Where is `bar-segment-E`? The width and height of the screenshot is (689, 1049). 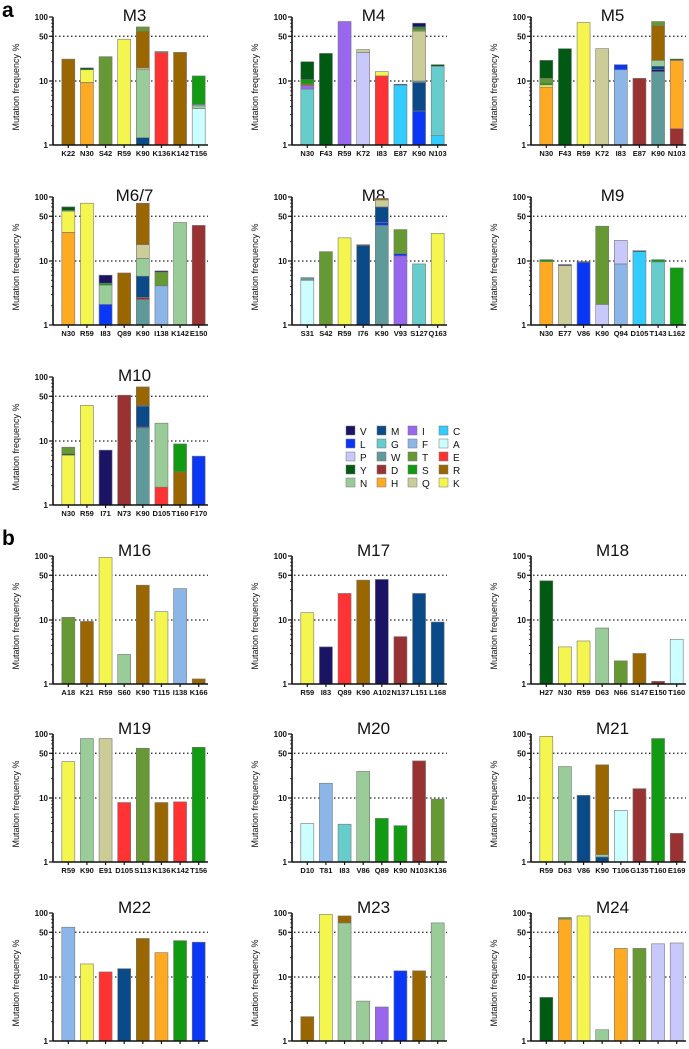 bar-segment-E is located at coordinates (124, 832).